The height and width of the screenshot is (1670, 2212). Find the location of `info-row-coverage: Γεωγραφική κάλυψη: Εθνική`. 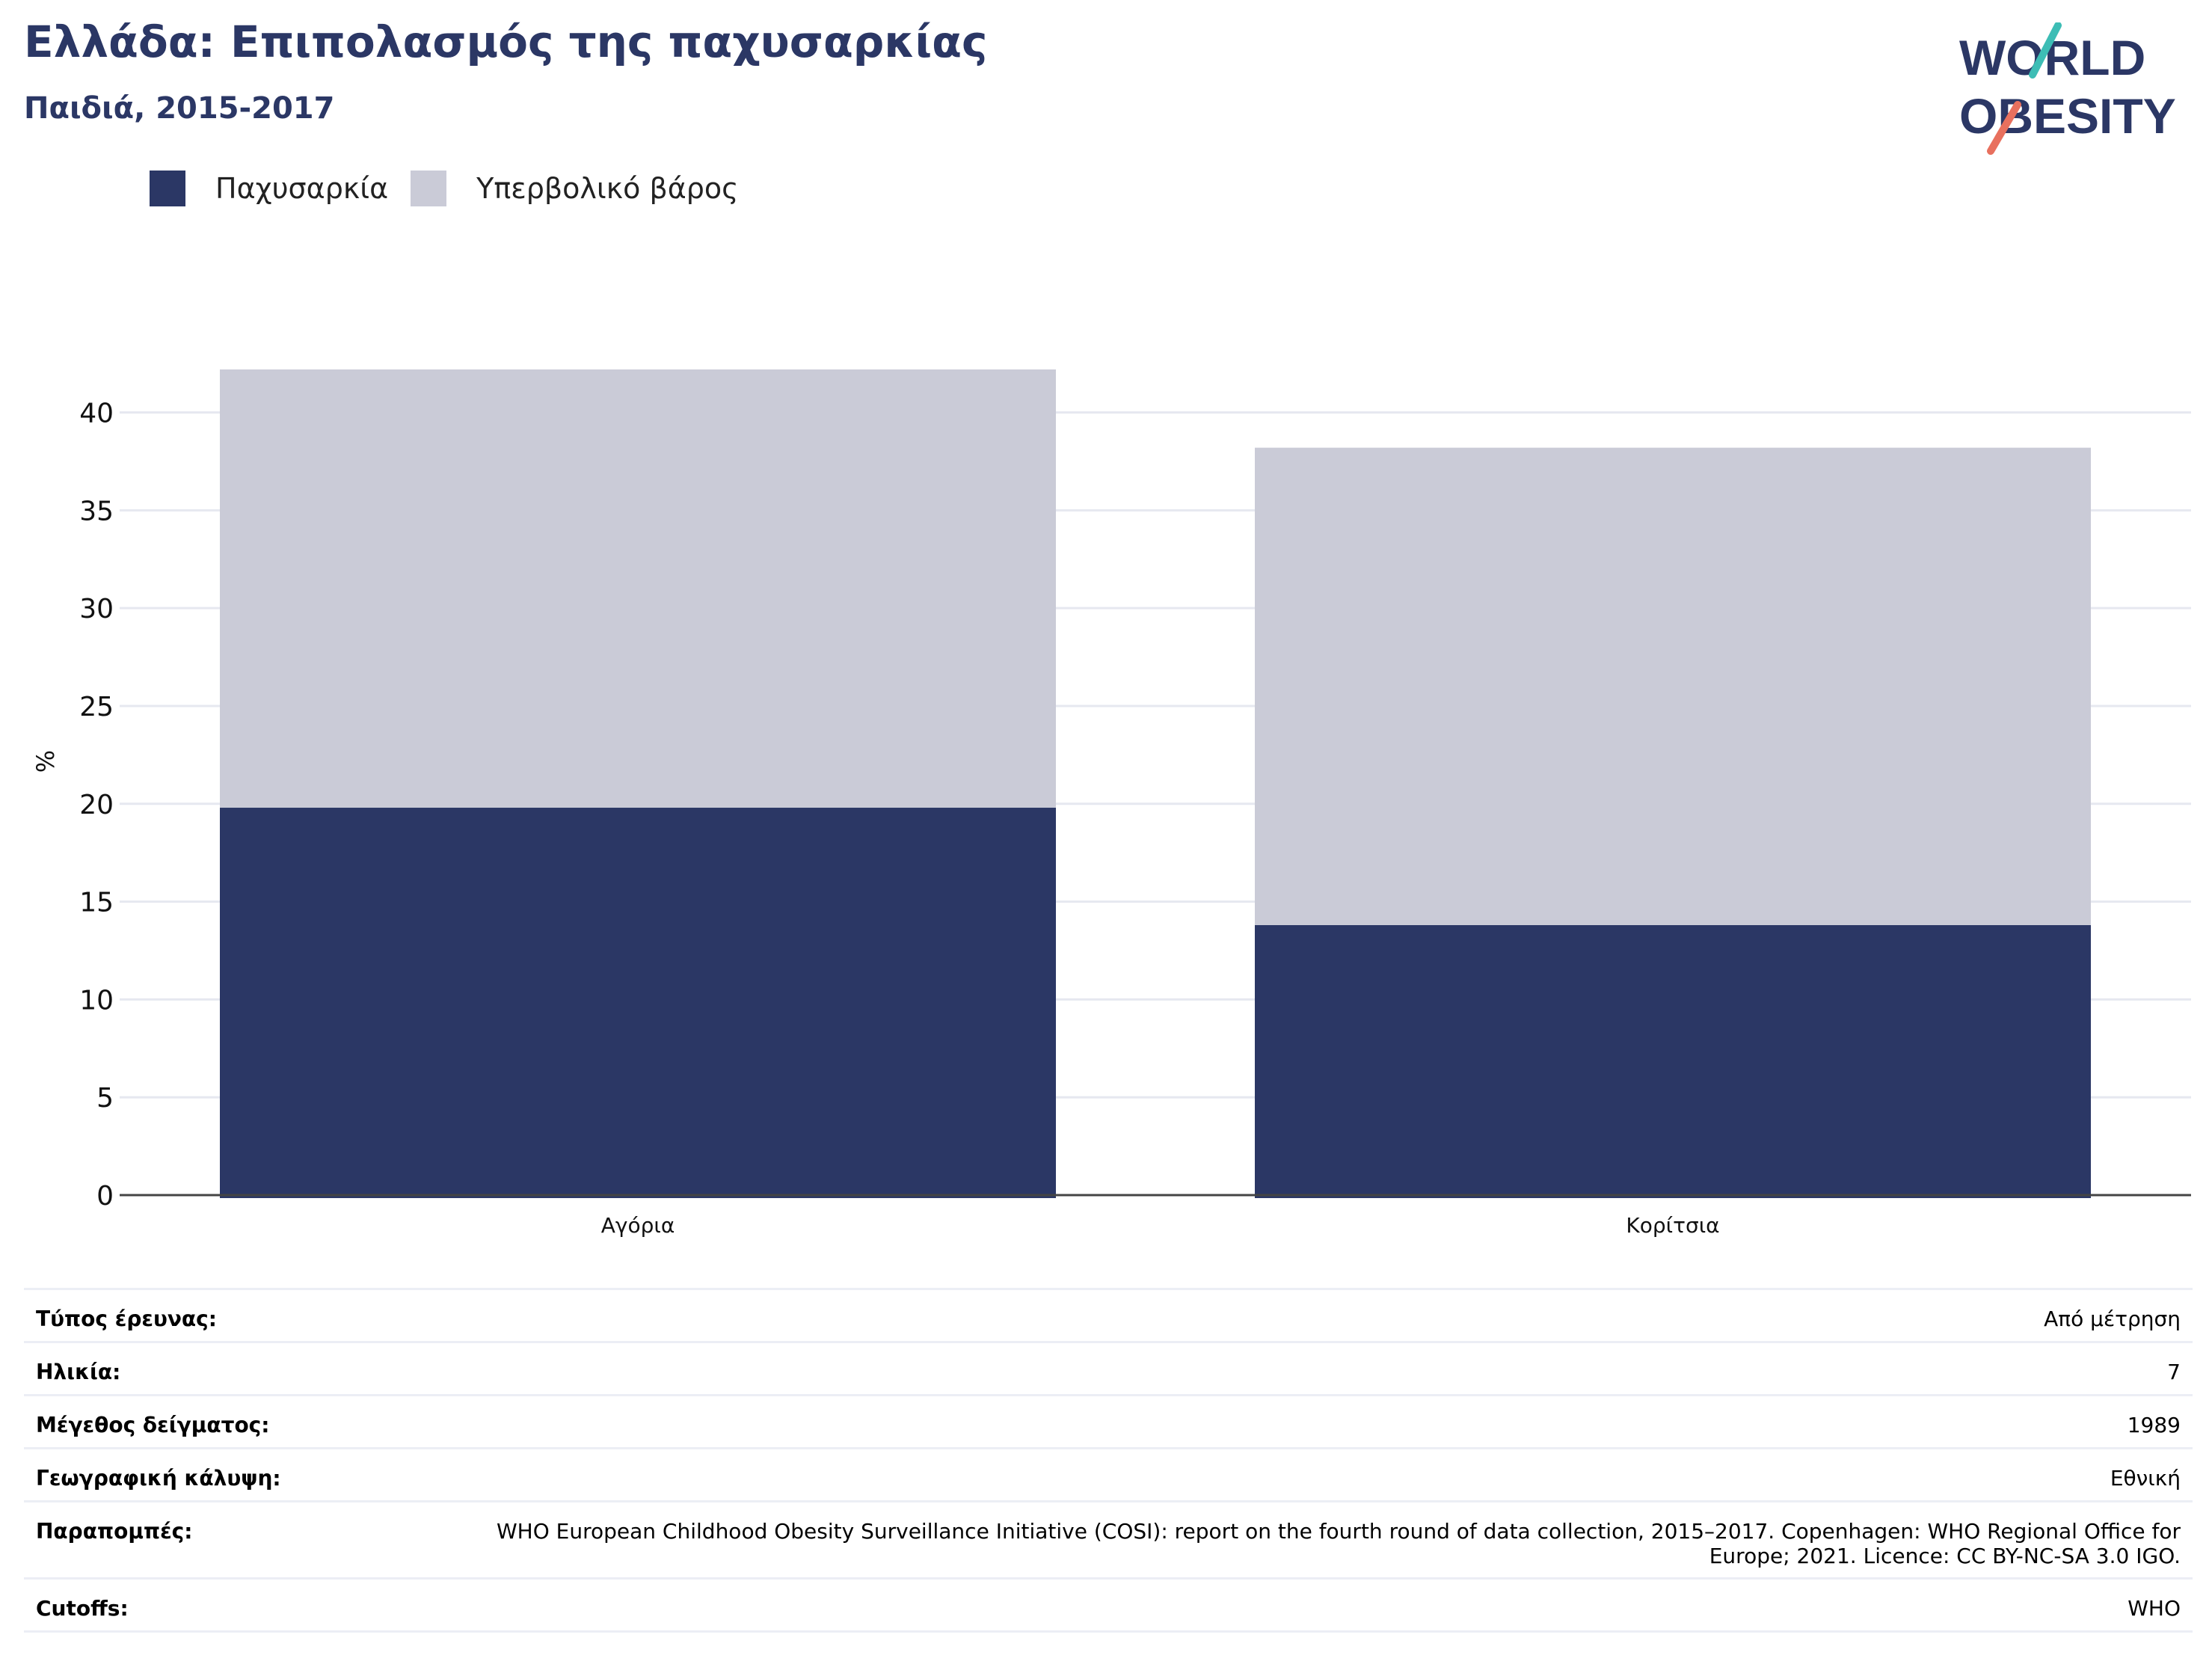

info-row-coverage: Γεωγραφική κάλυψη: Εθνική is located at coordinates (1108, 1474).